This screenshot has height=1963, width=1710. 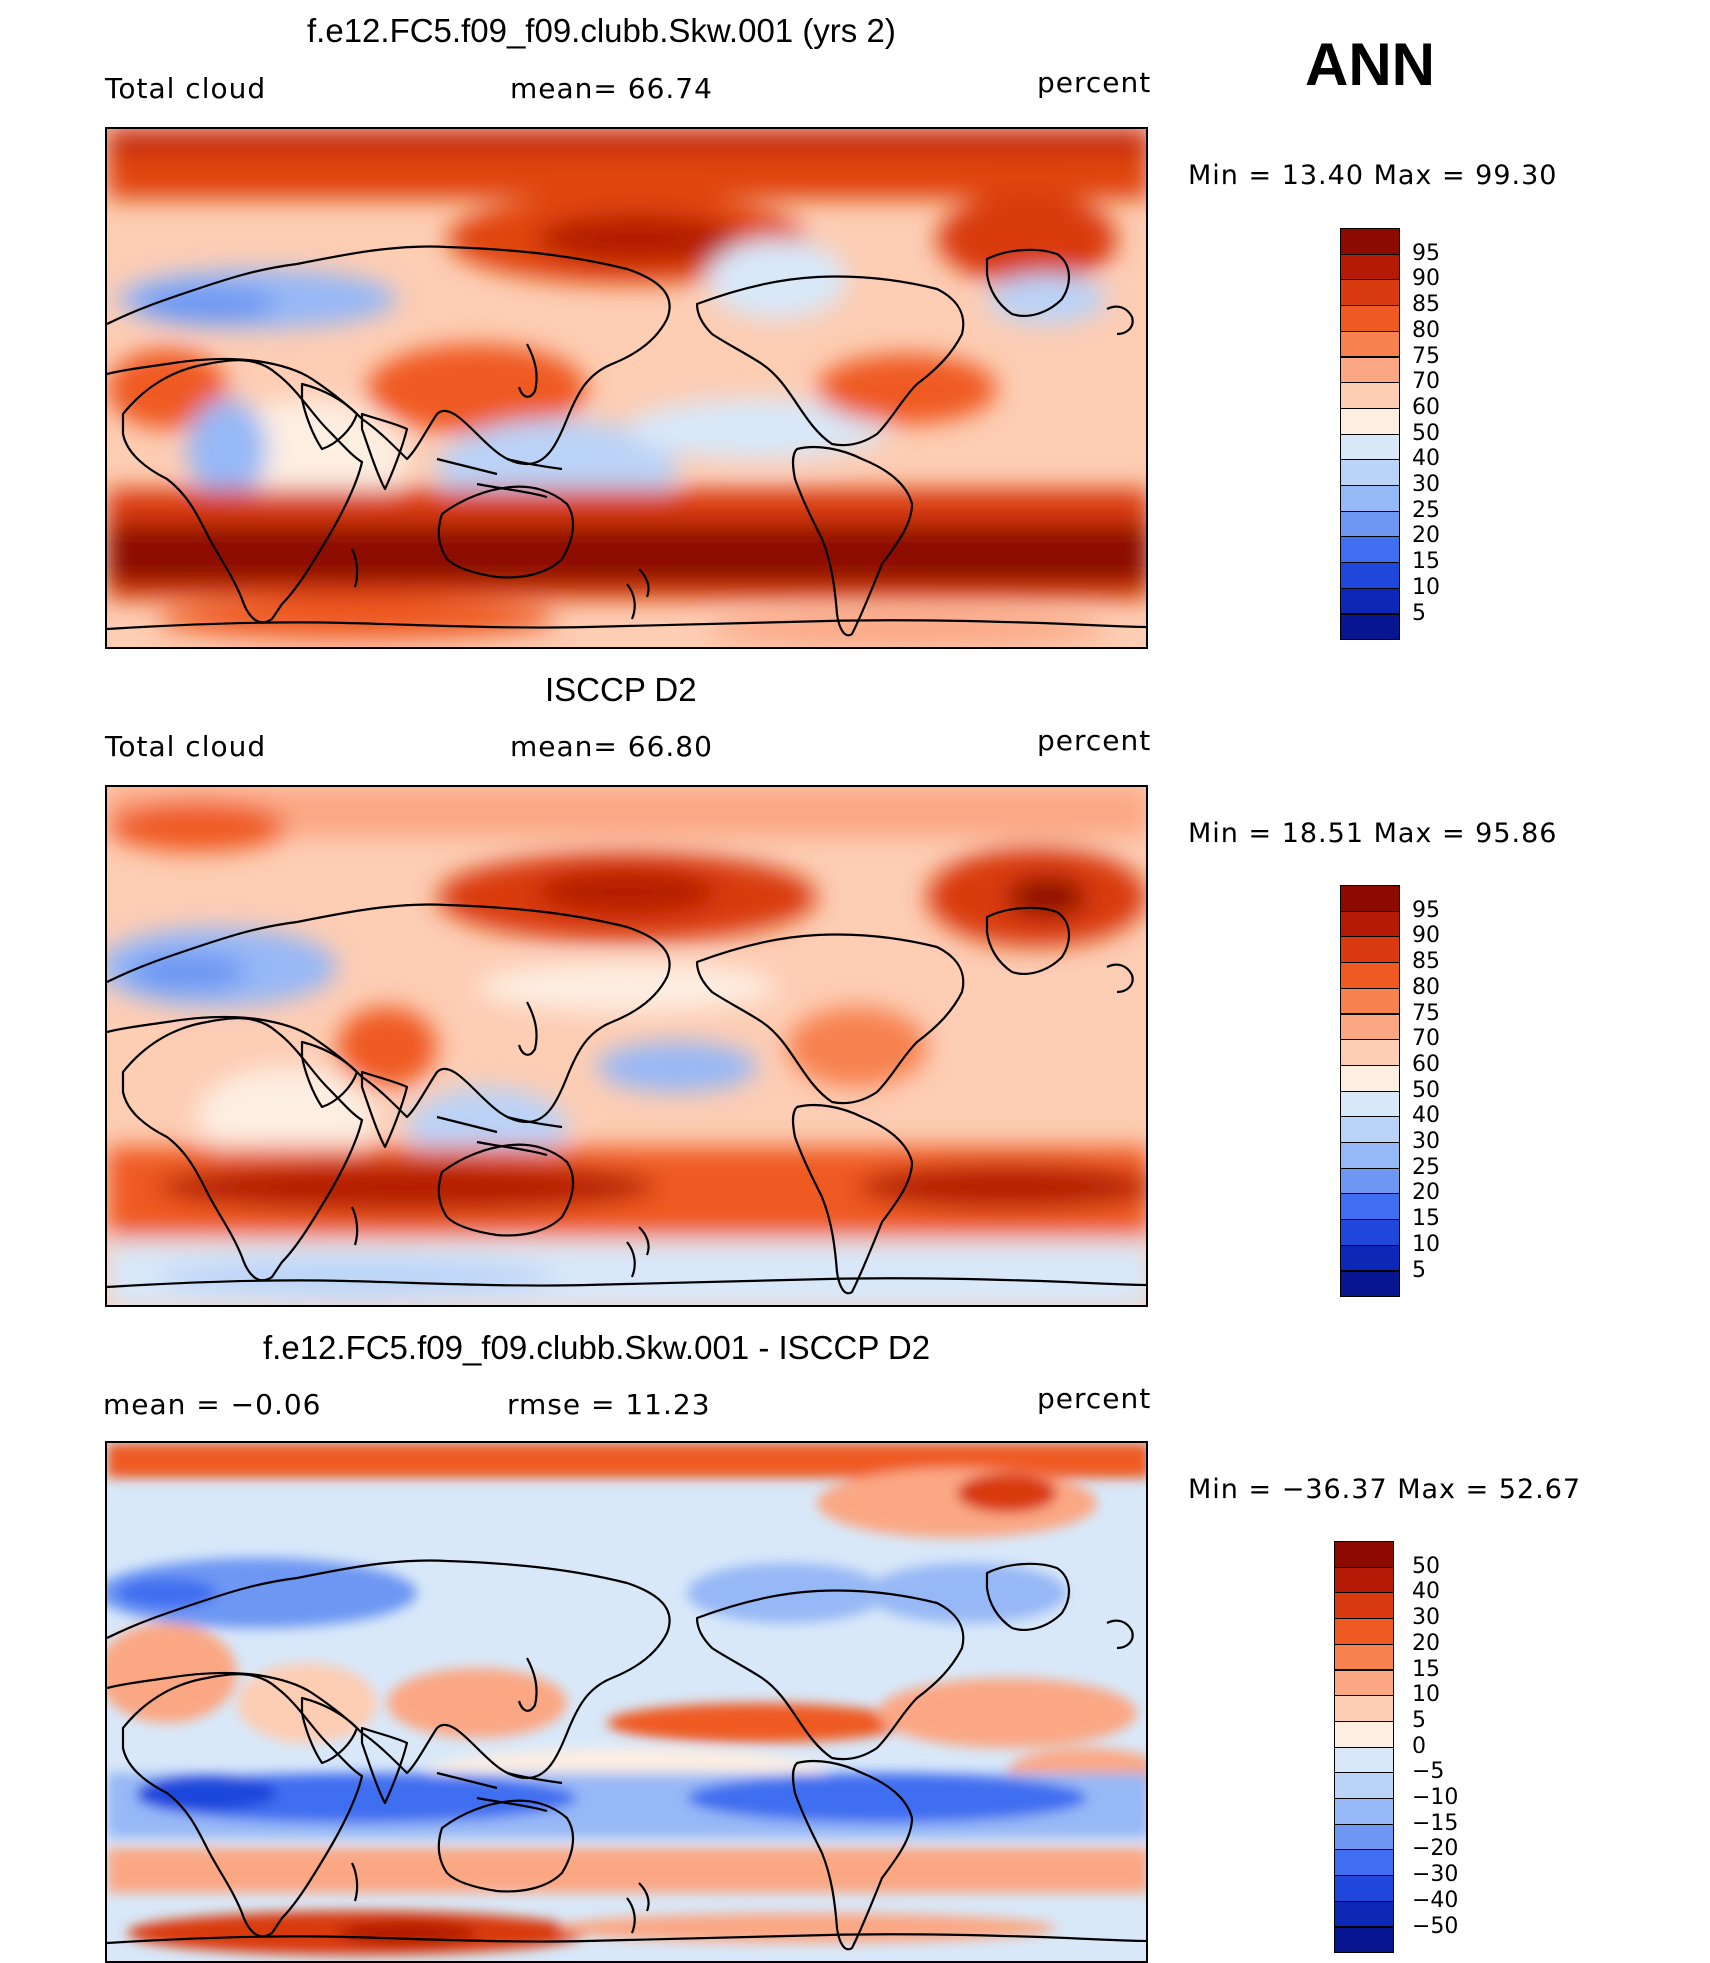 I want to click on colorbar-tick-label: −40, so click(x=1435, y=1900).